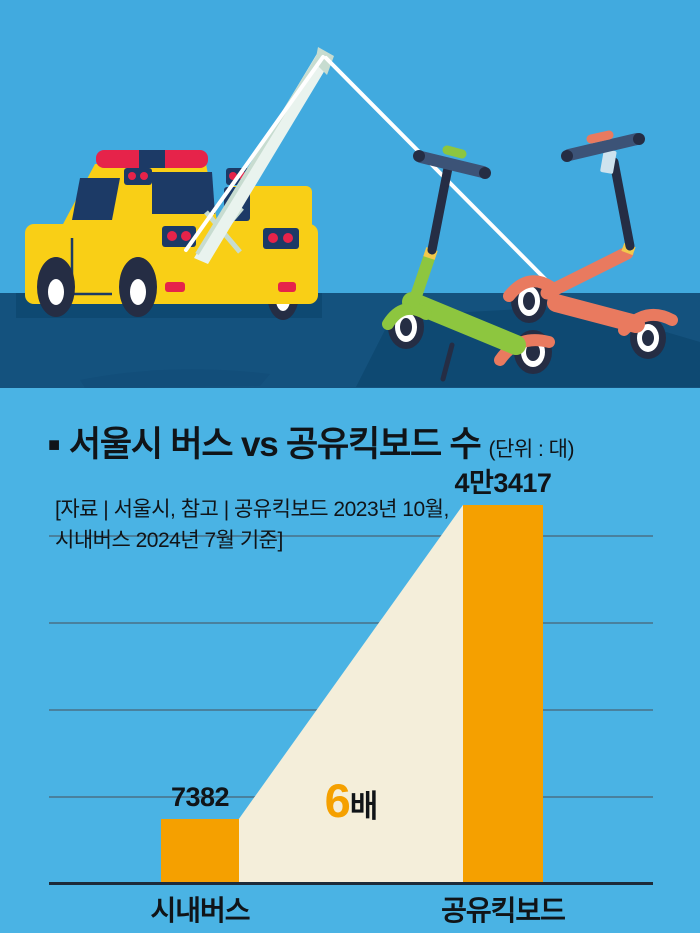 The height and width of the screenshot is (933, 700). Describe the element at coordinates (337, 800) in the screenshot. I see `multiplier-number: 6` at that location.